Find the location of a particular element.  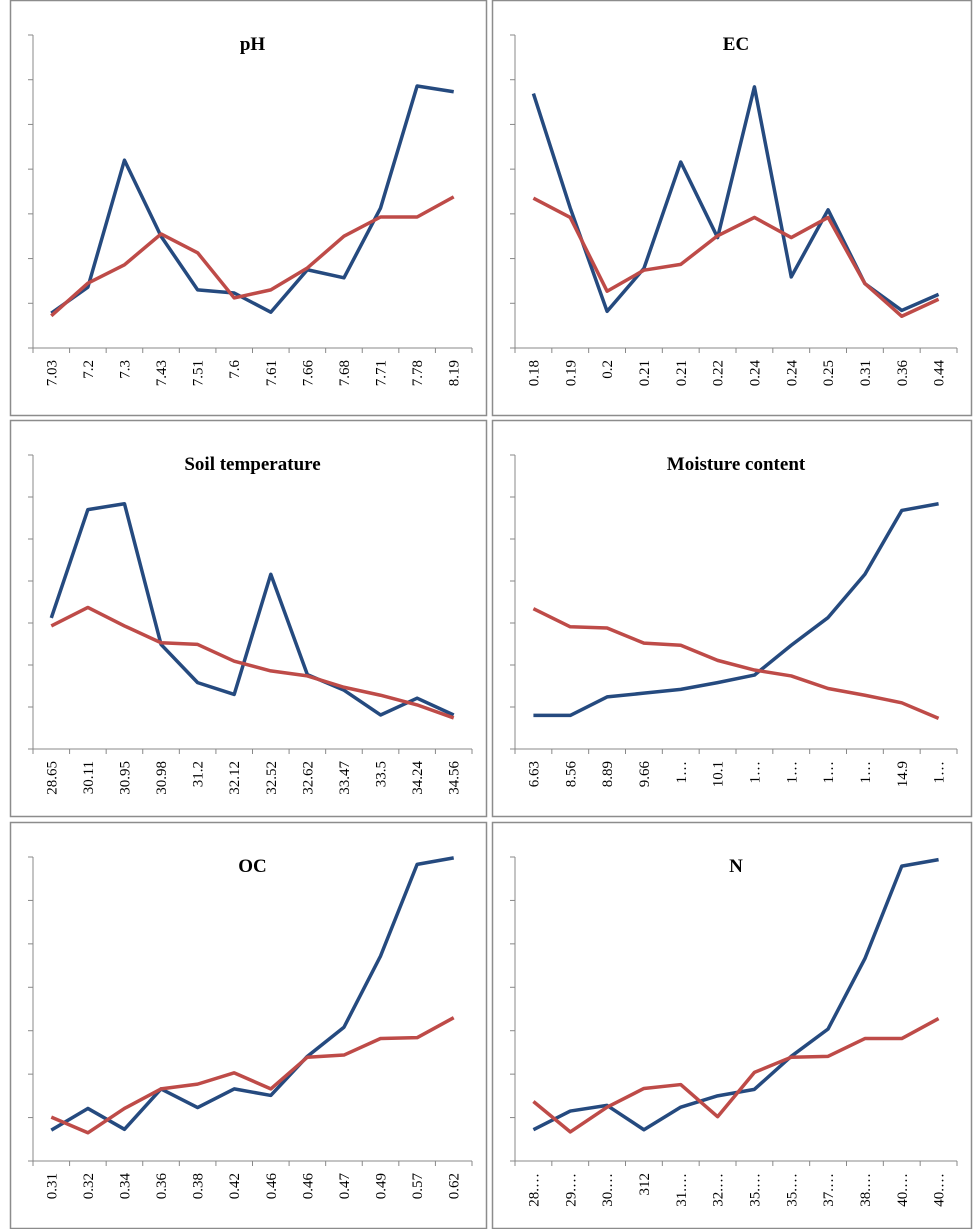

x-tick-label: 31.2 is located at coordinates (199, 774).